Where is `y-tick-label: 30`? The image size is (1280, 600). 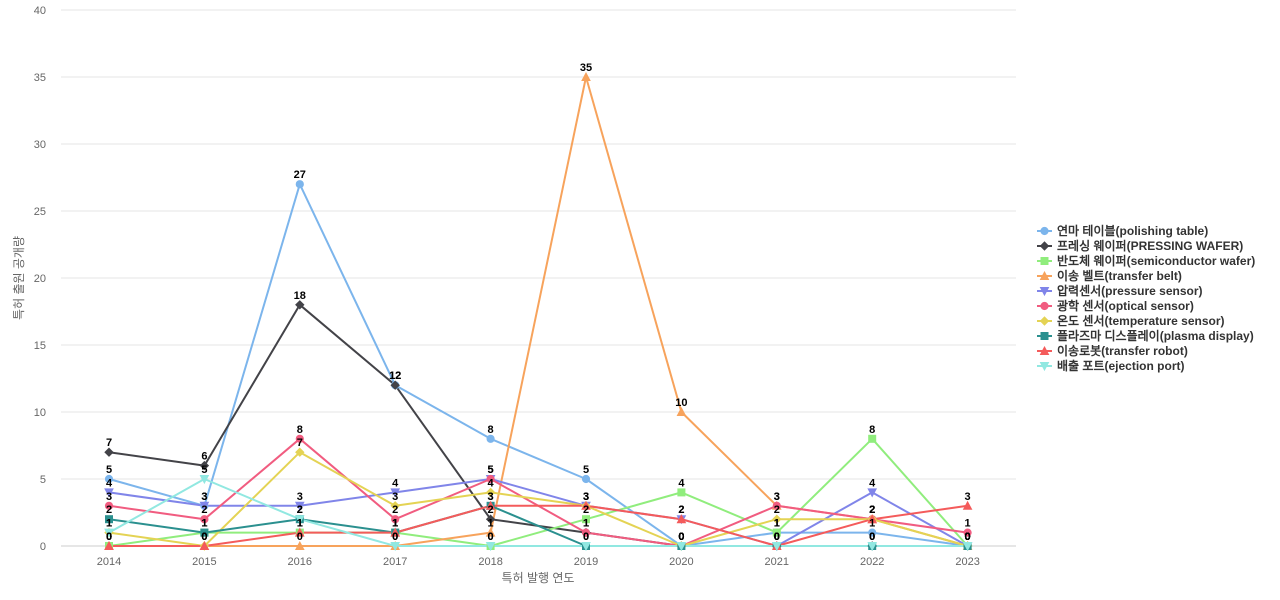 y-tick-label: 30 is located at coordinates (40, 145).